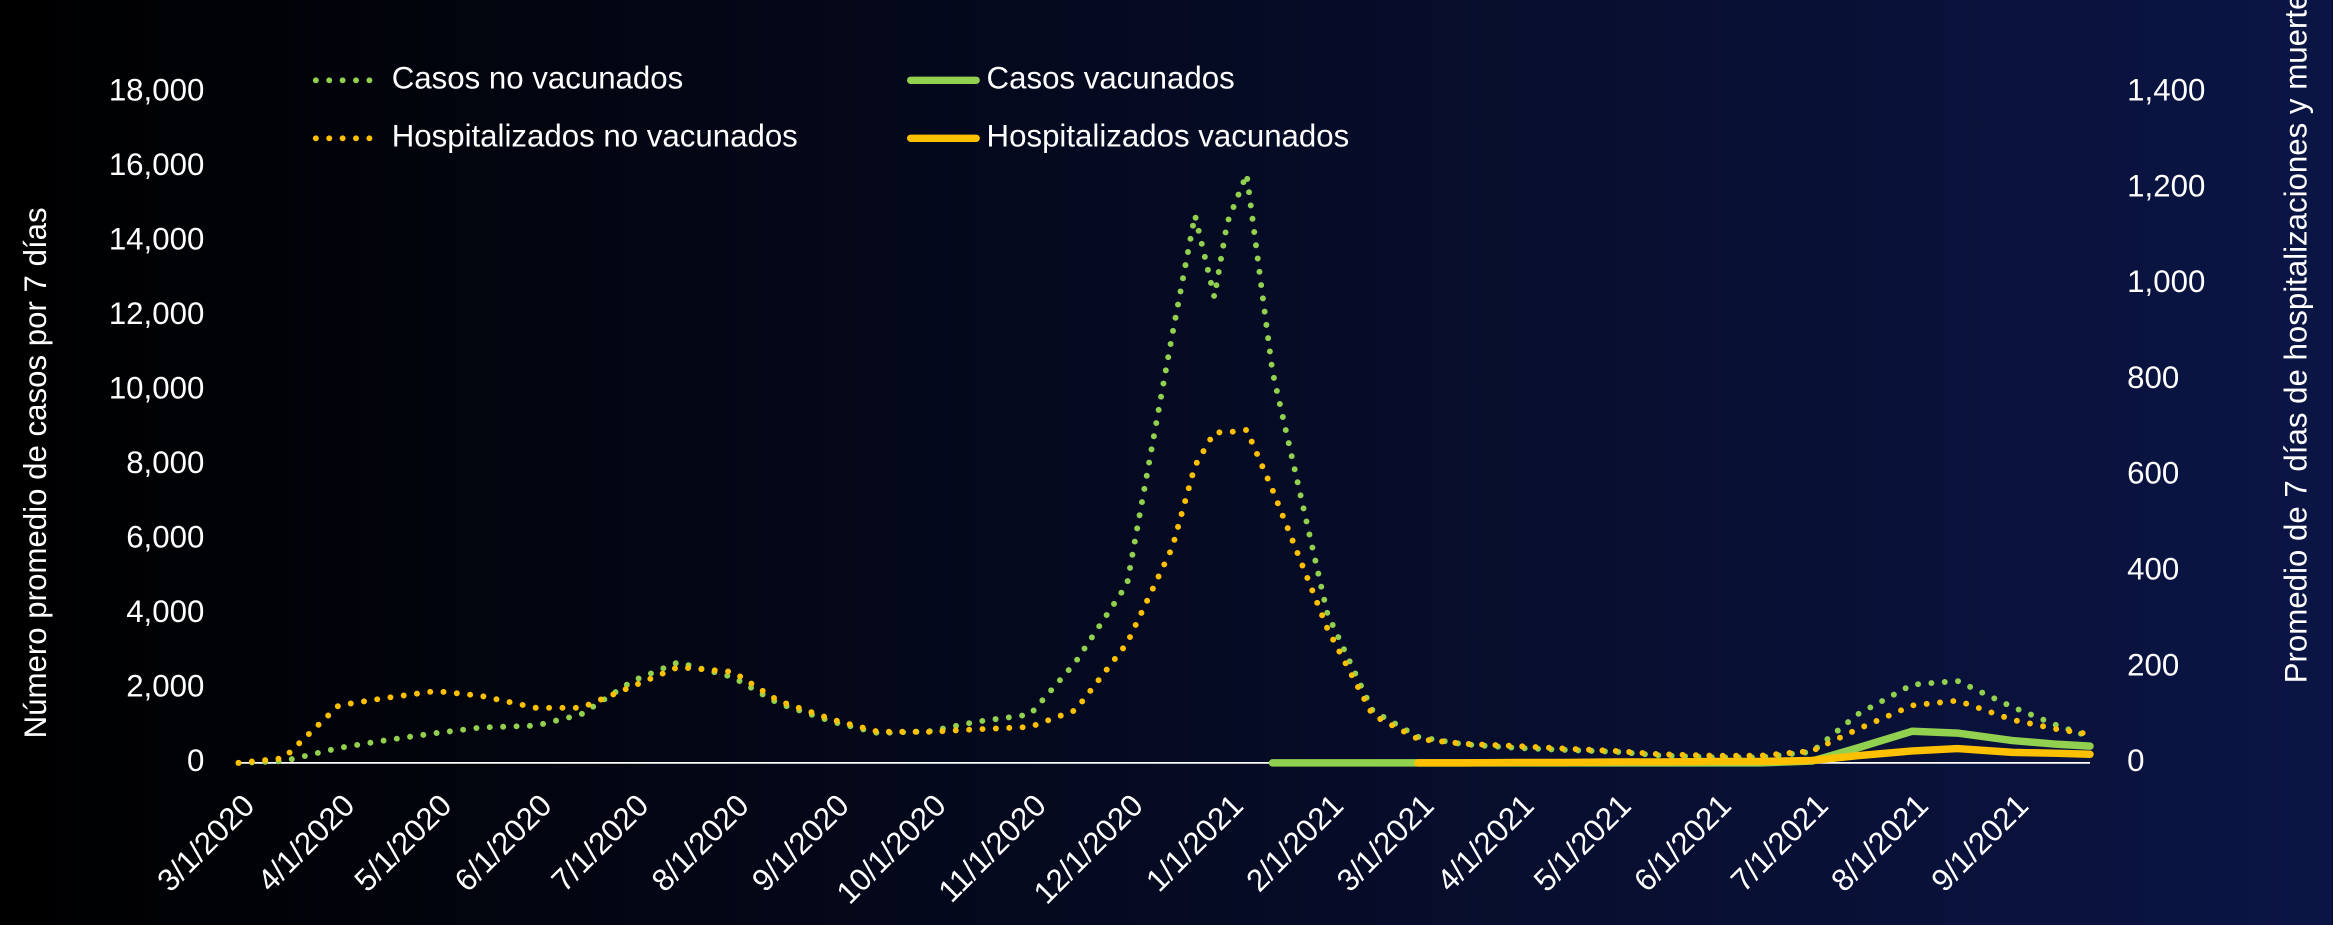  Describe the element at coordinates (157, 313) in the screenshot. I see `y-tick-label: 12,000` at that location.